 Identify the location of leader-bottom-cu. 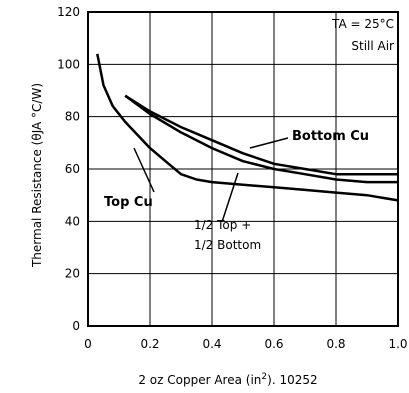
(269, 143).